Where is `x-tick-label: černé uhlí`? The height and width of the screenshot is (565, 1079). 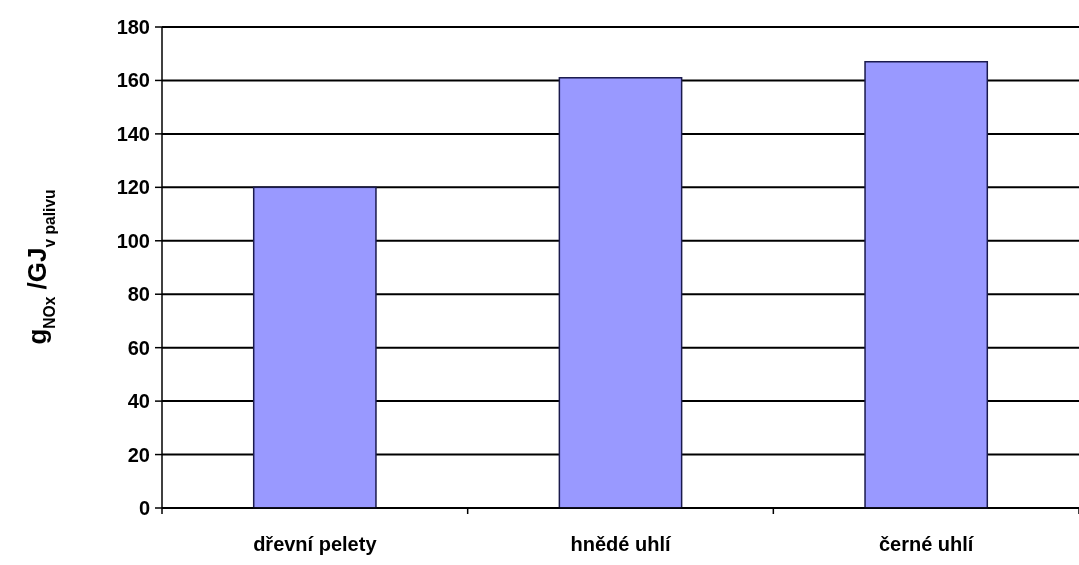
x-tick-label: černé uhlí is located at coordinates (926, 544).